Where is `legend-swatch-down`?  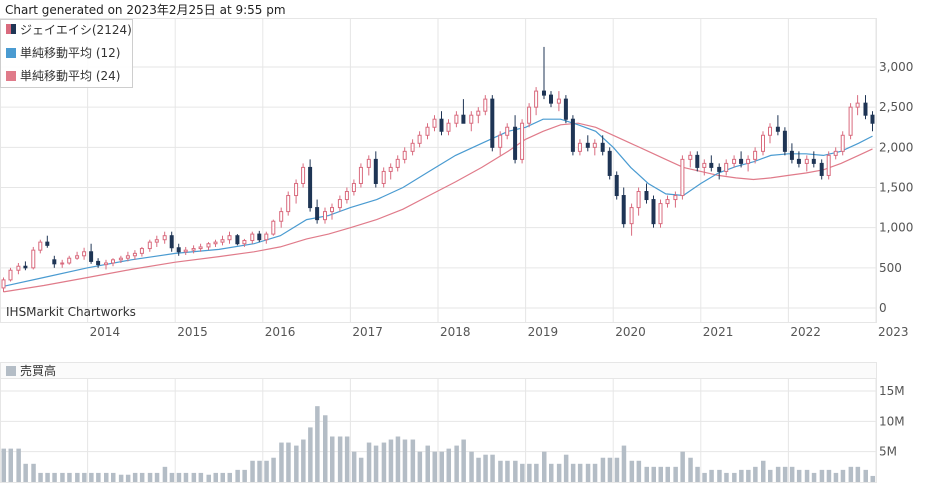 legend-swatch-down is located at coordinates (13, 29).